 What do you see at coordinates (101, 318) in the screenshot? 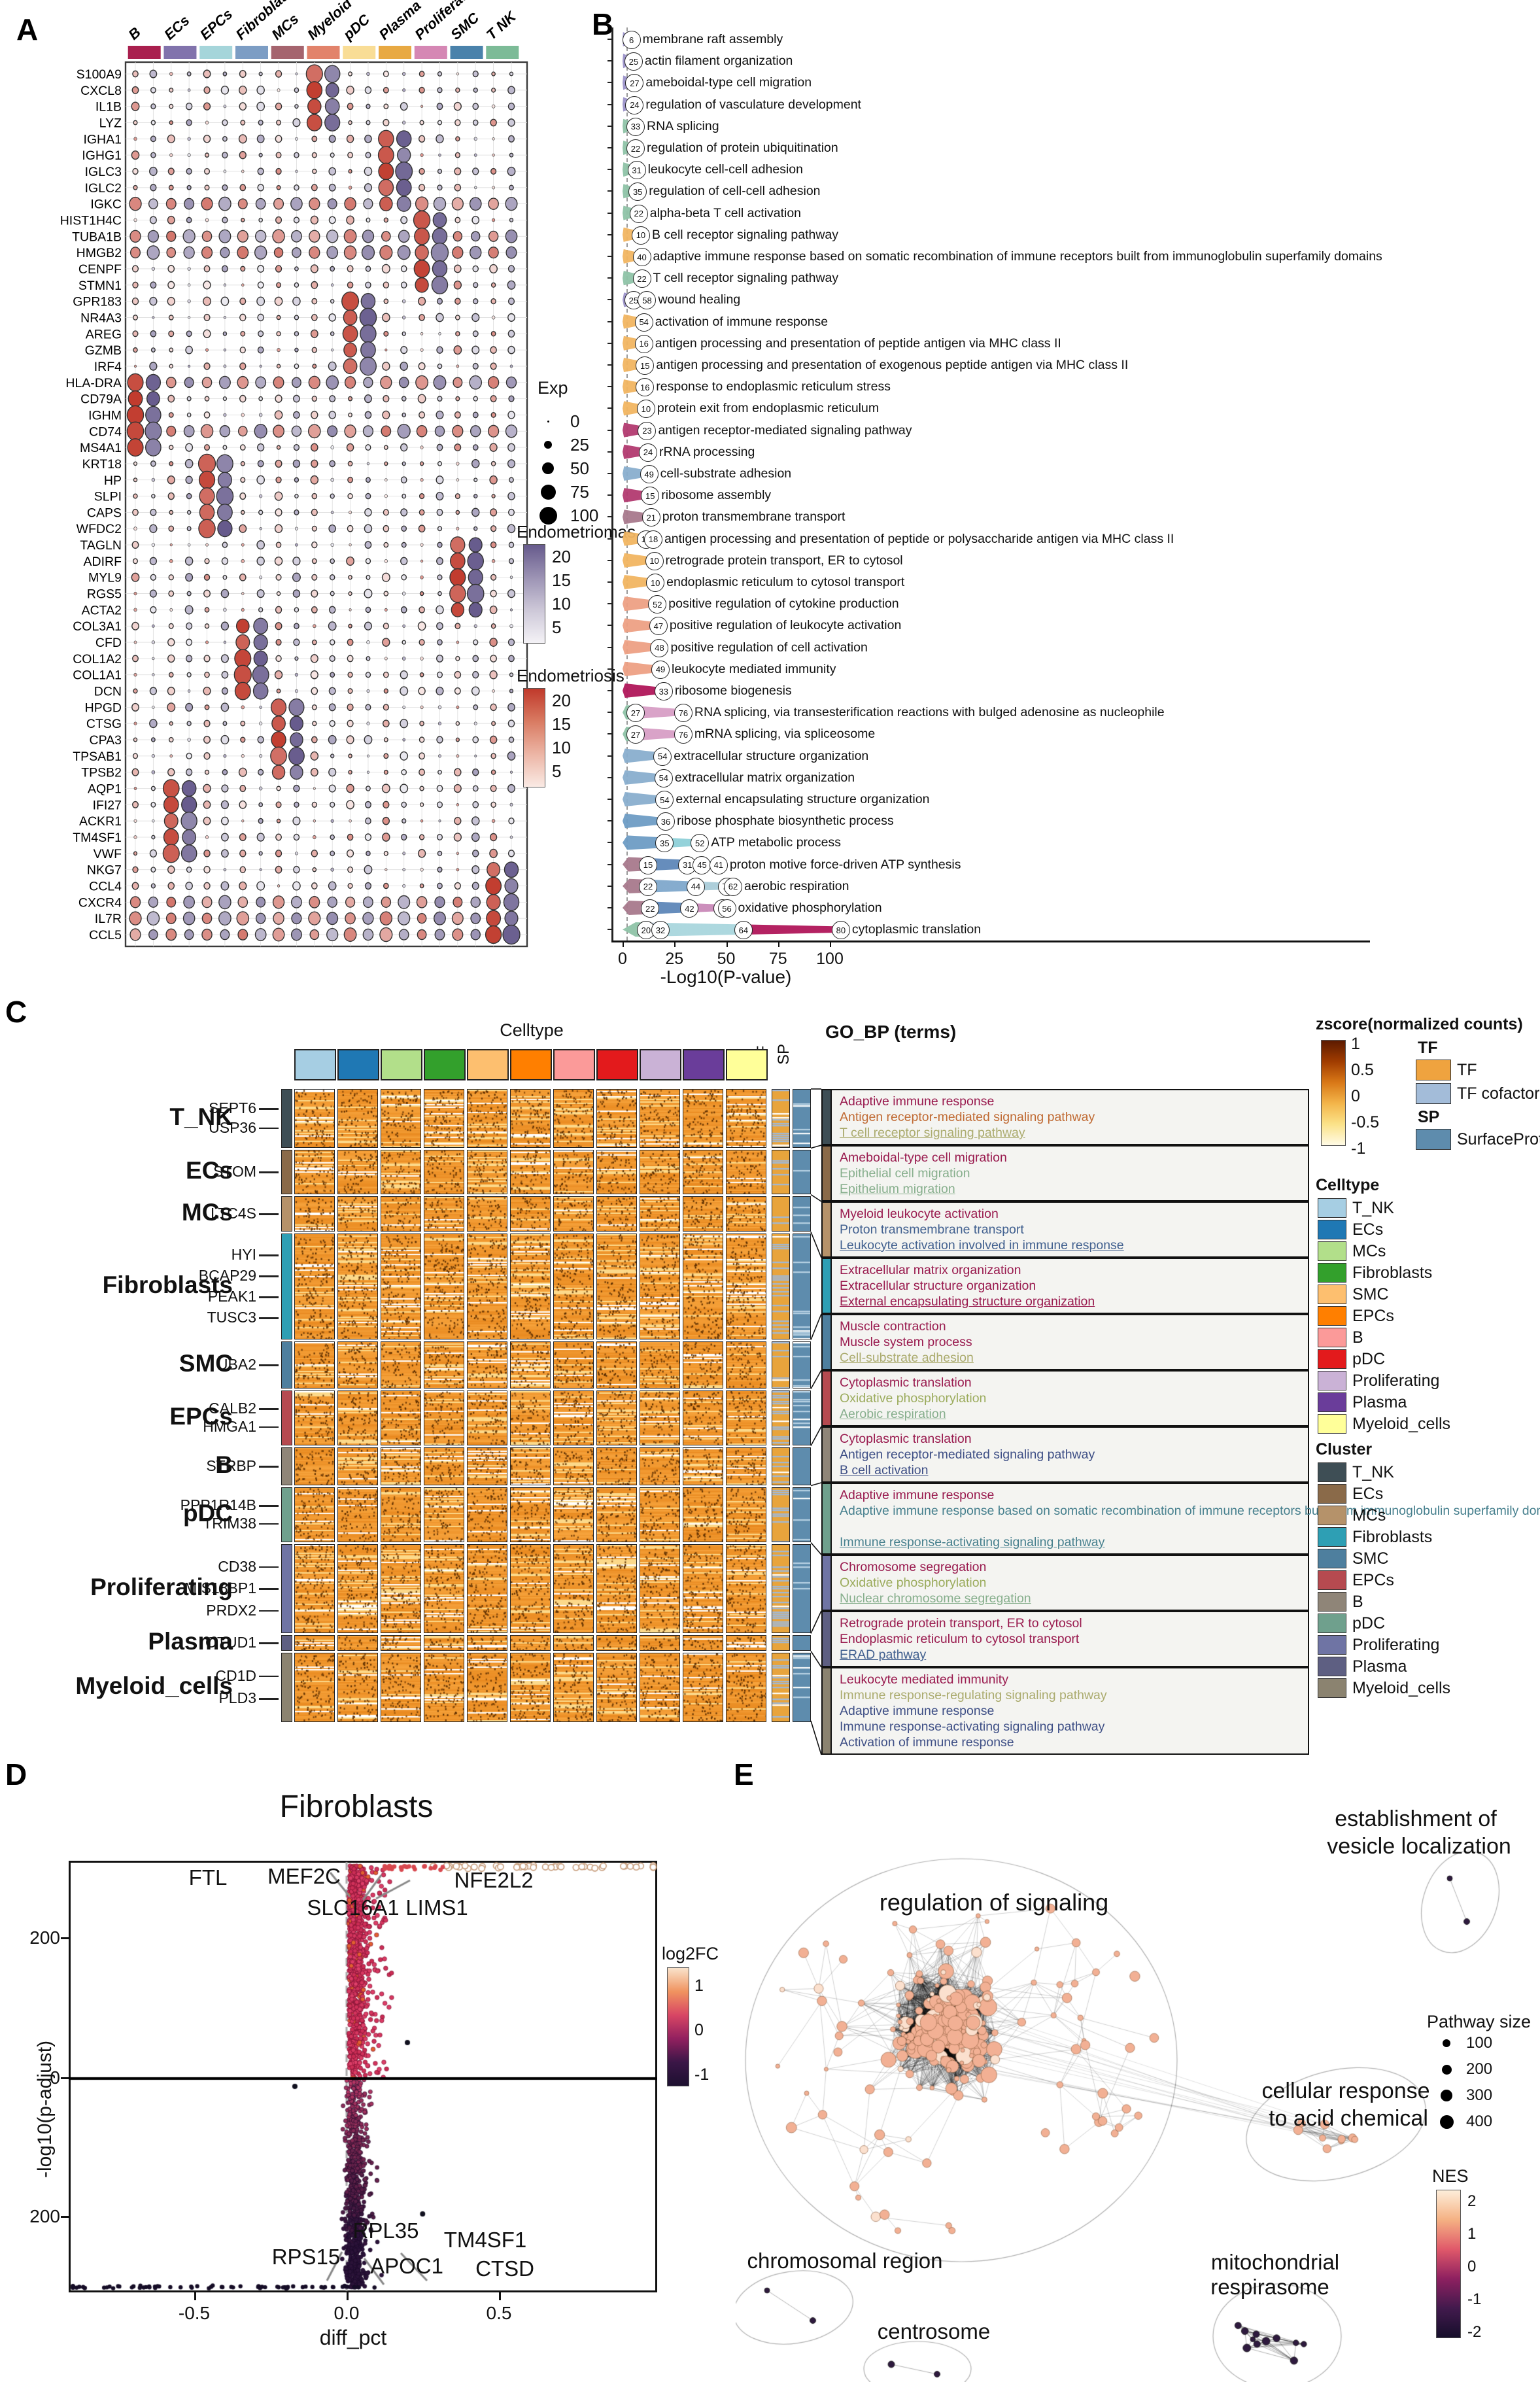
I see `svg-text: NR4A3` at bounding box center [101, 318].